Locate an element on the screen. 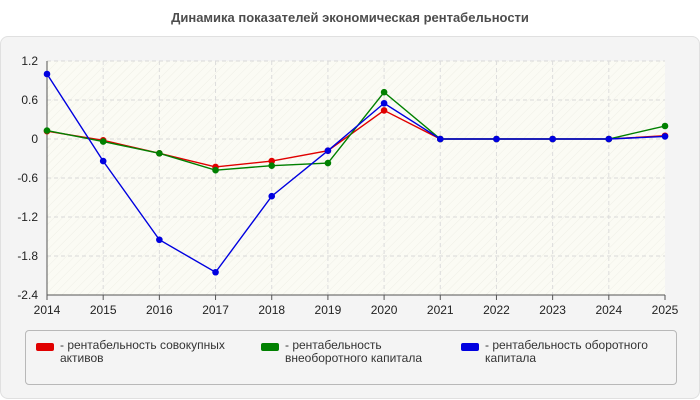 The width and height of the screenshot is (700, 400). legend-label-fixed-capital: - рентабельность внеоборотного капитала is located at coordinates (353, 351).